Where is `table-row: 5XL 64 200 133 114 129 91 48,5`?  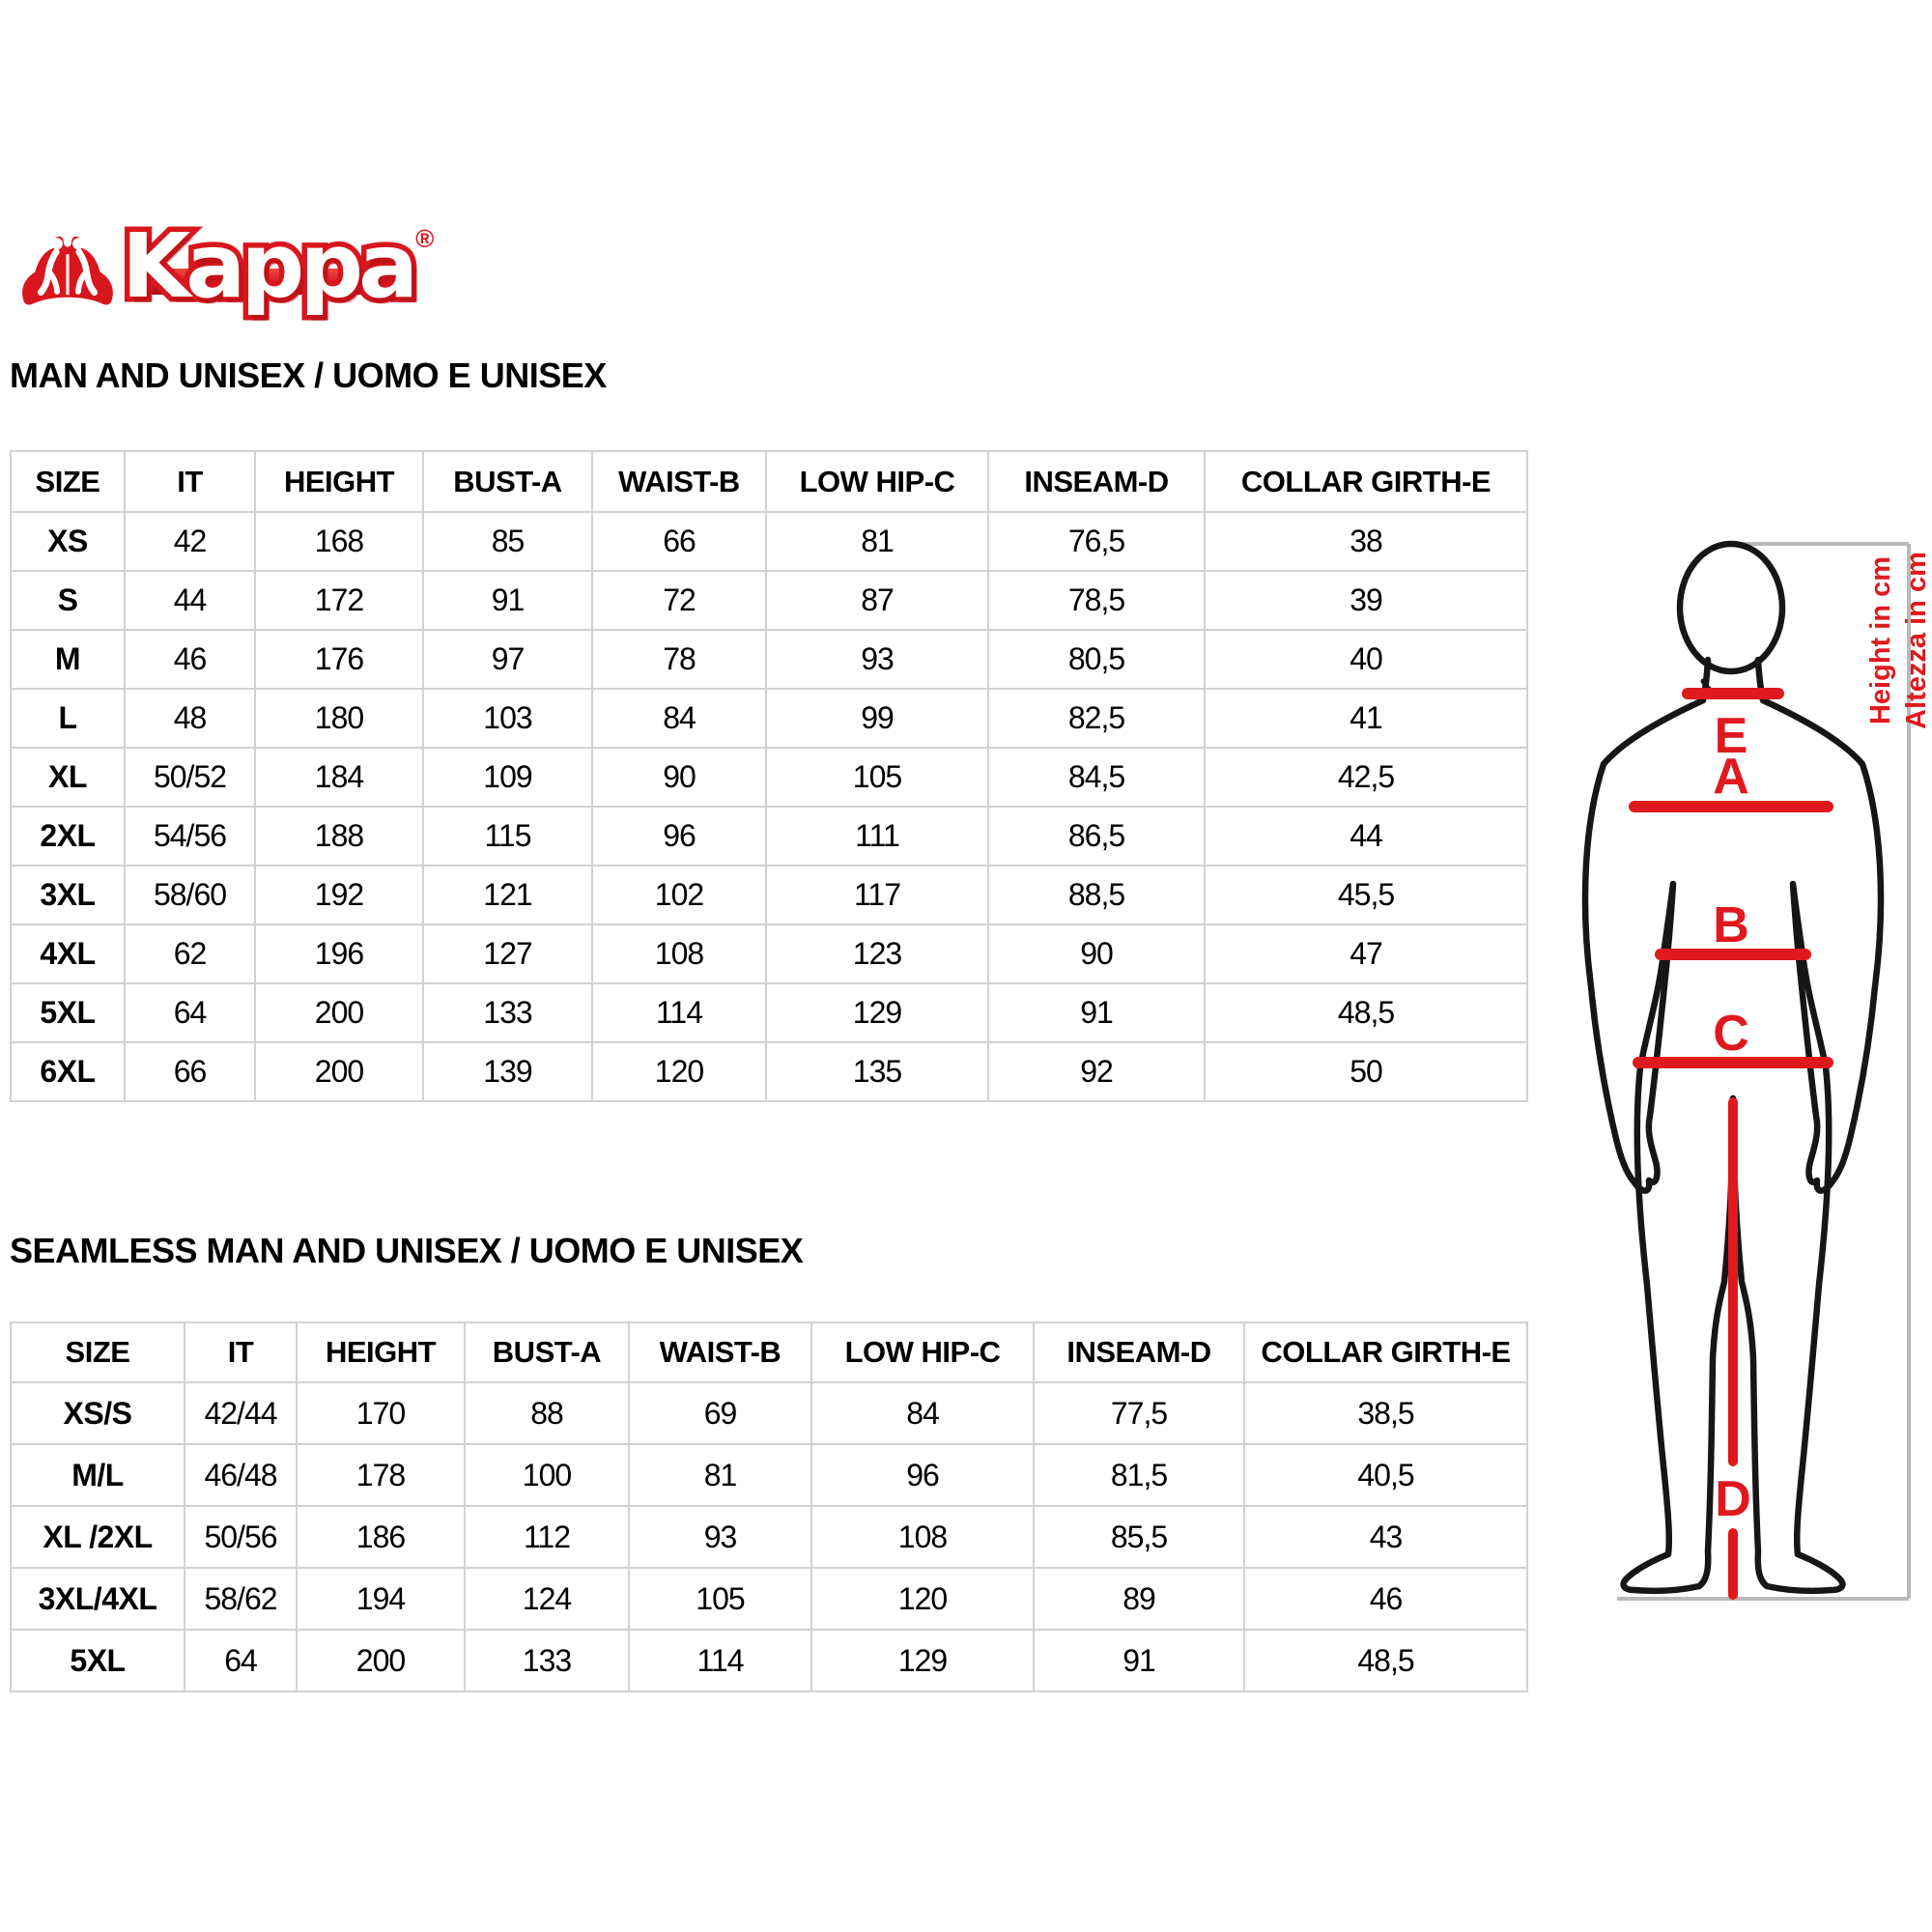
table-row: 5XL 64 200 133 114 129 91 48,5 is located at coordinates (769, 1012).